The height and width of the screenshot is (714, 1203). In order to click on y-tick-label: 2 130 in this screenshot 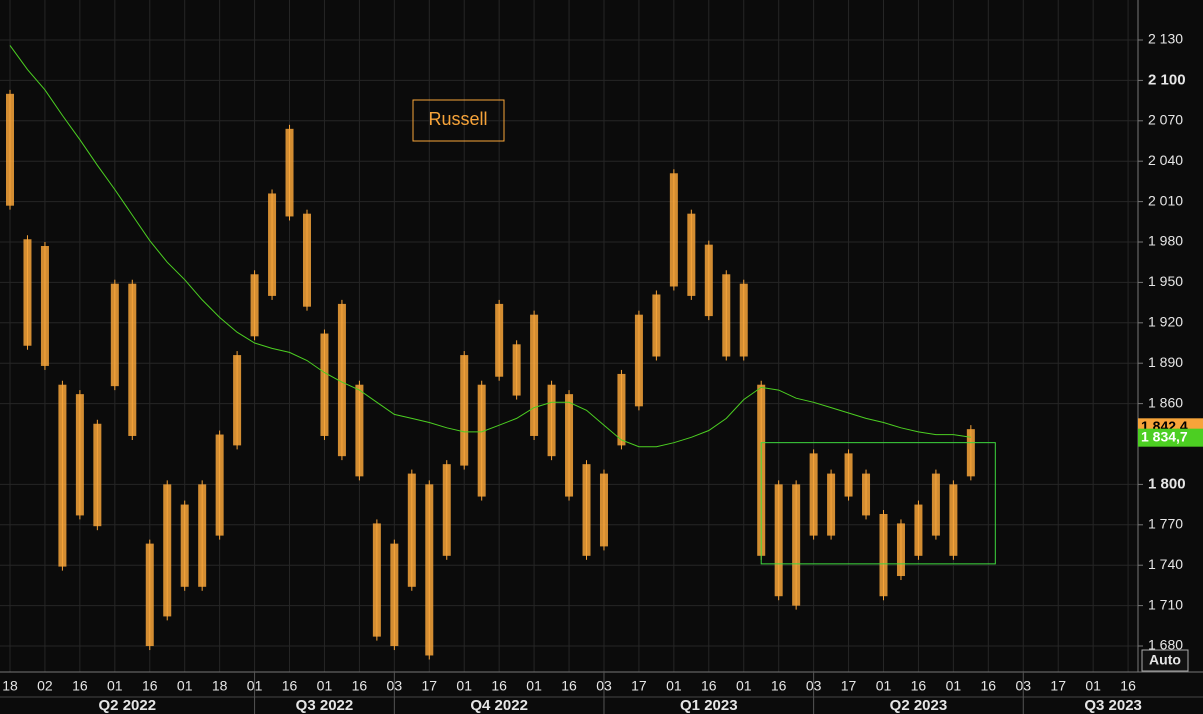, I will do `click(1165, 39)`.